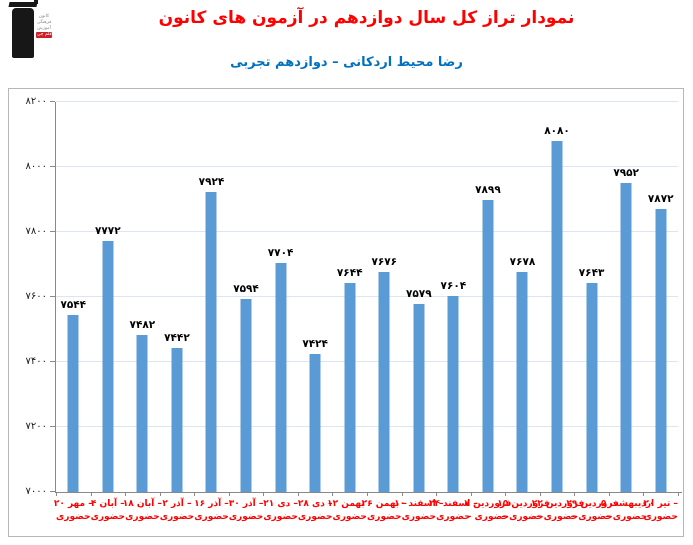 This screenshot has height=545, width=693. Describe the element at coordinates (453, 285) in the screenshot. I see `value-label: ۷۶۰۴` at that location.